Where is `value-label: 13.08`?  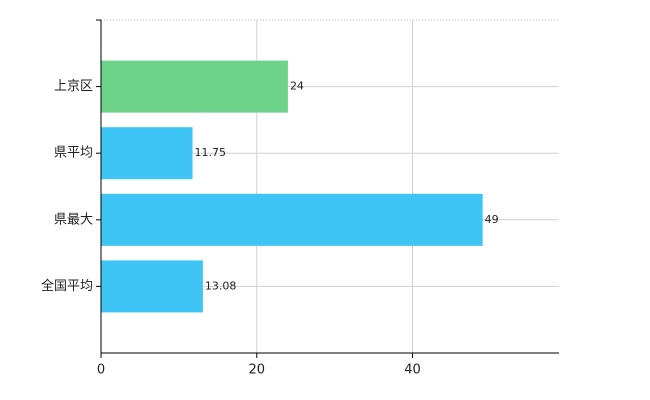 value-label: 13.08 is located at coordinates (221, 285).